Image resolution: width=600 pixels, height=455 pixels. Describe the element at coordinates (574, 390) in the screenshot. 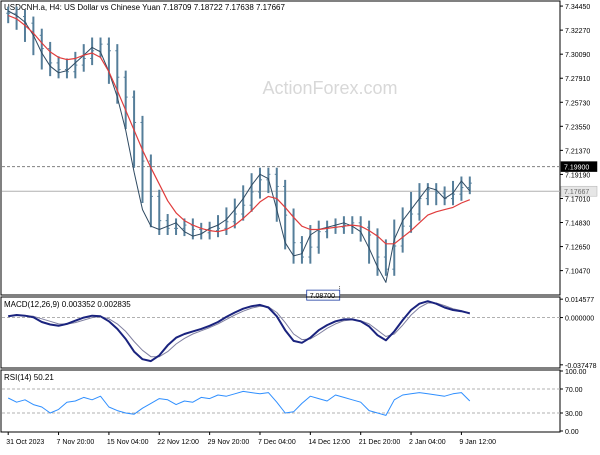

I see `rsi-tick-label: 70.00` at that location.